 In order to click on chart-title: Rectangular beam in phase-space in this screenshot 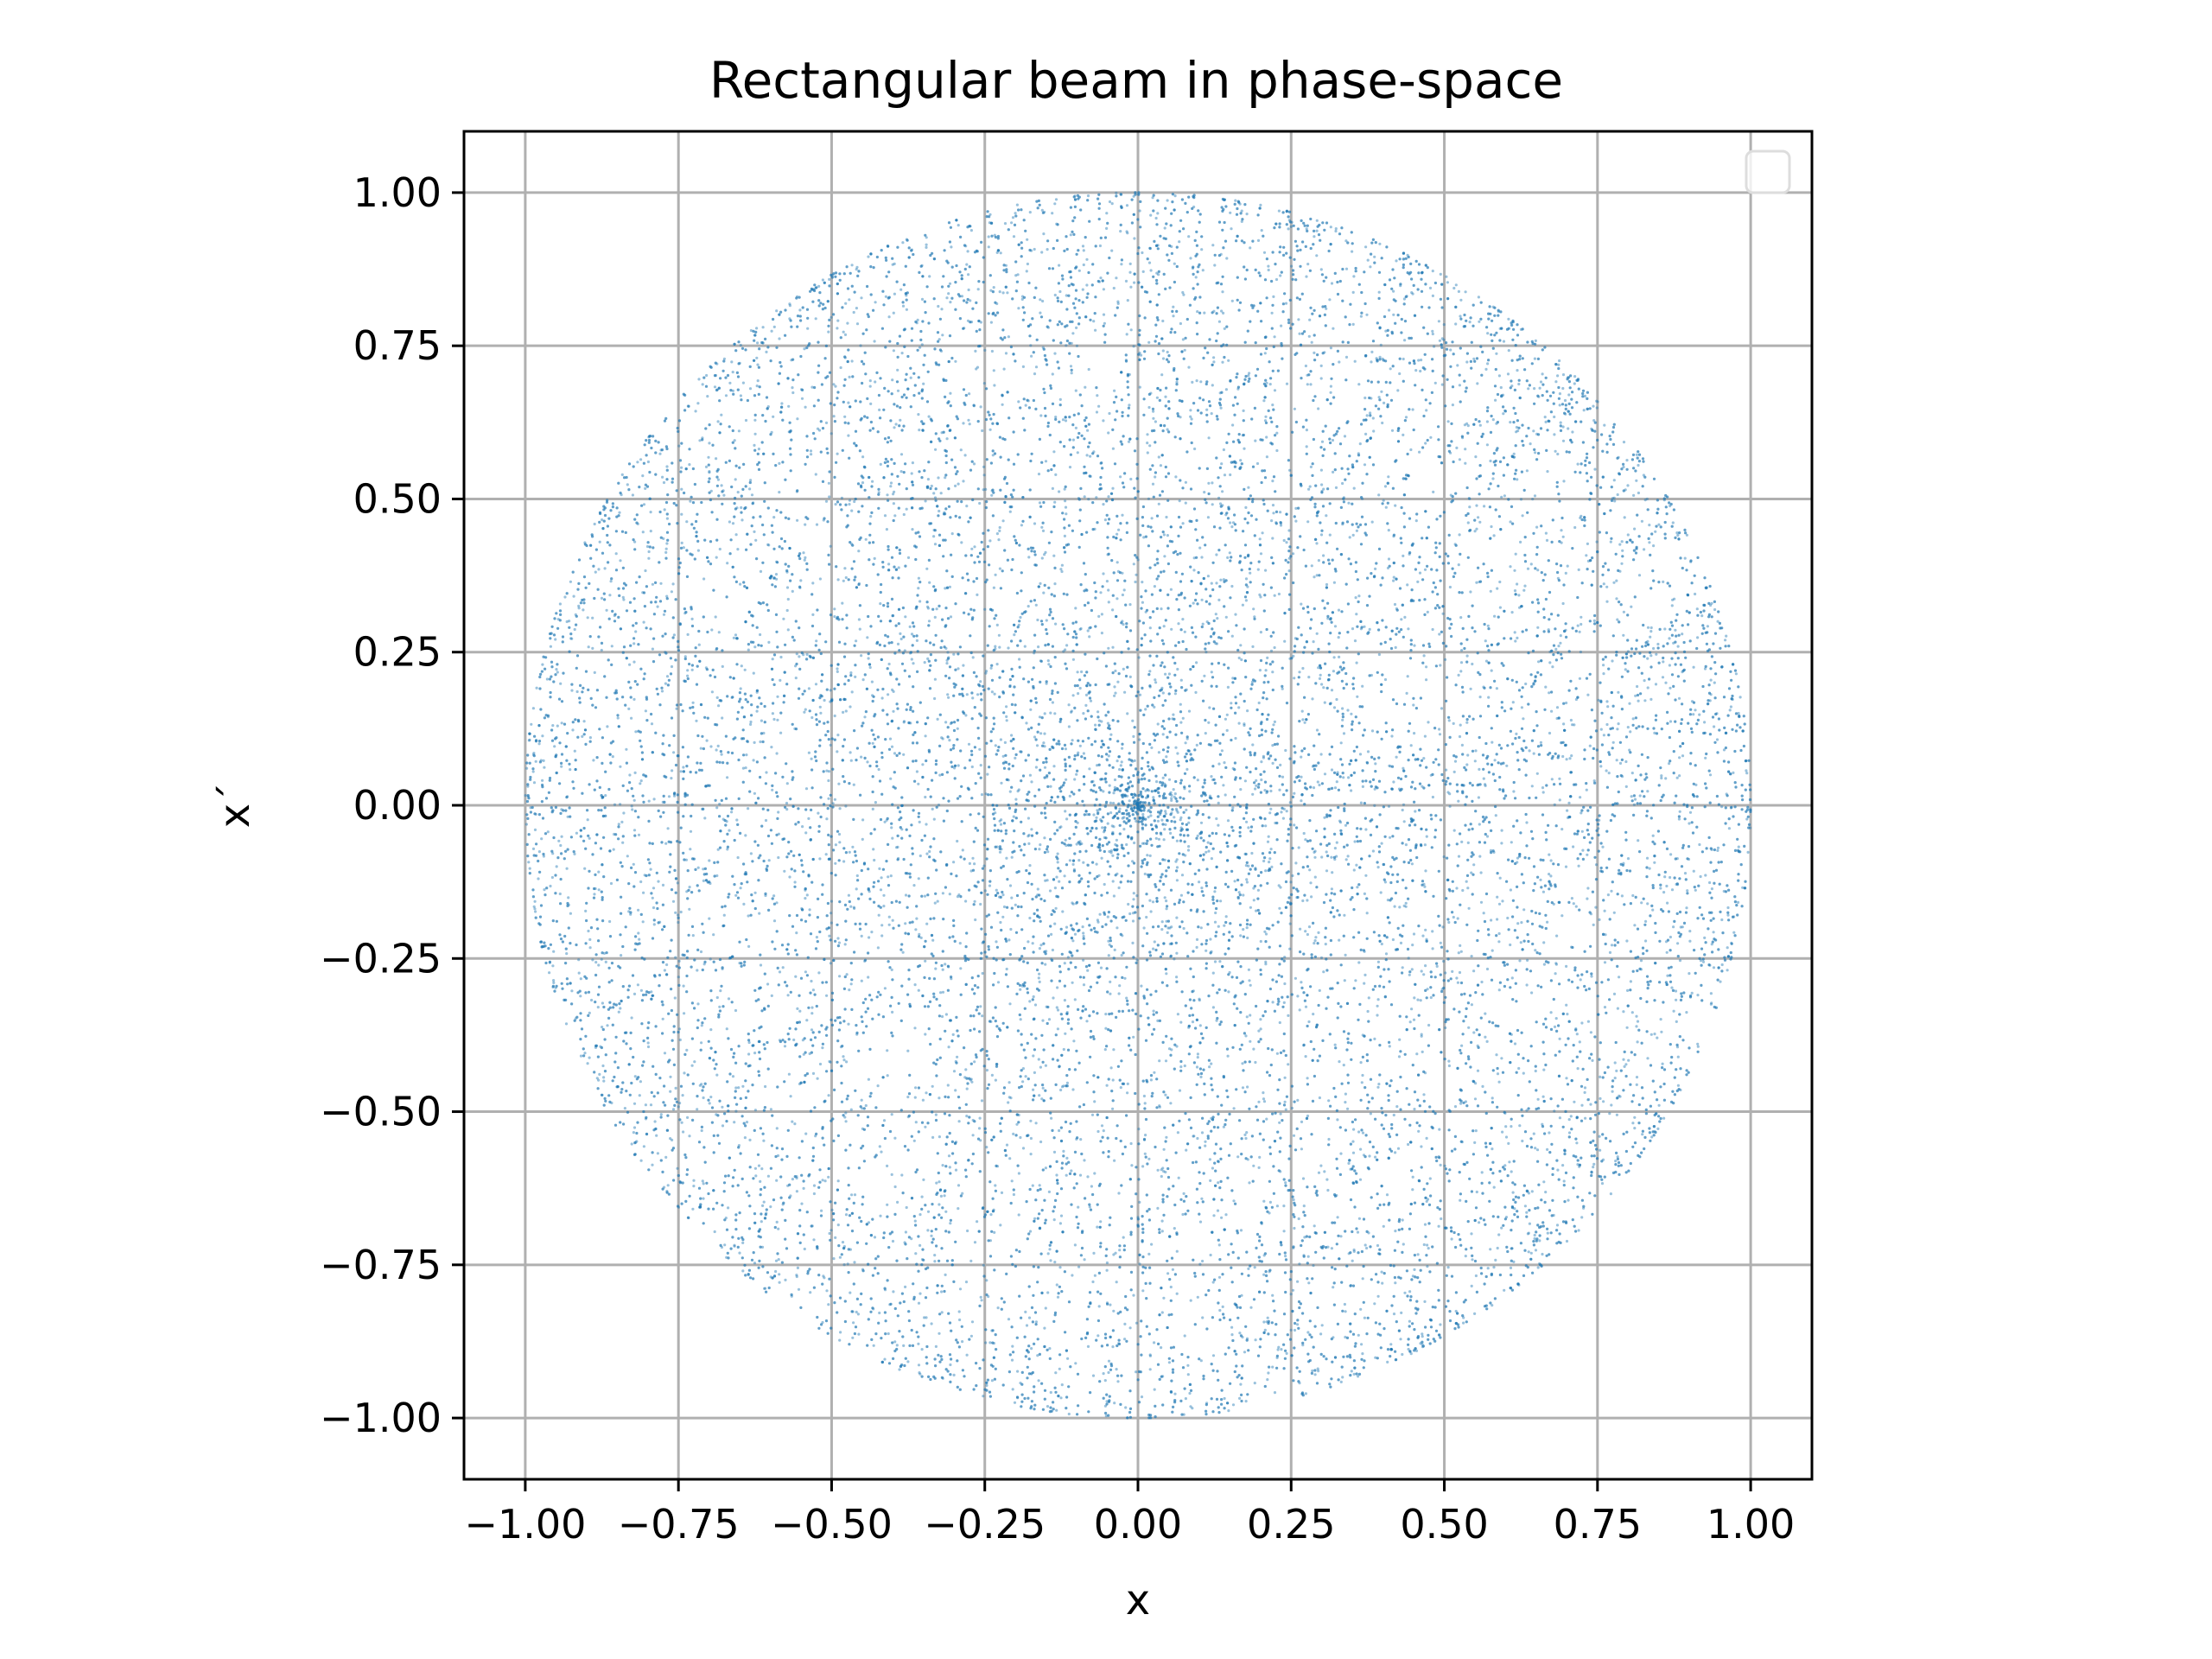, I will do `click(1136, 80)`.